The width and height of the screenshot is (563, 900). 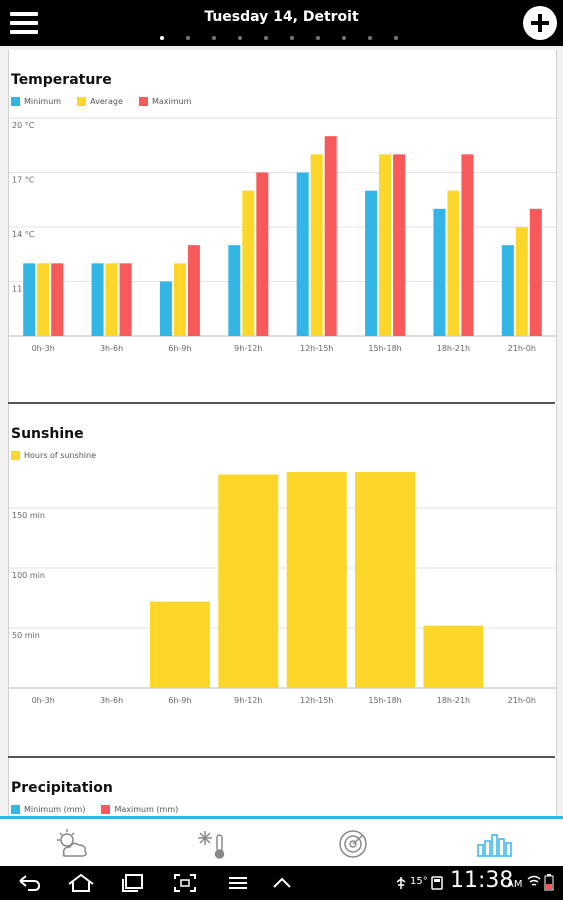 What do you see at coordinates (61, 80) in the screenshot?
I see `temperature-title: Temperature` at bounding box center [61, 80].